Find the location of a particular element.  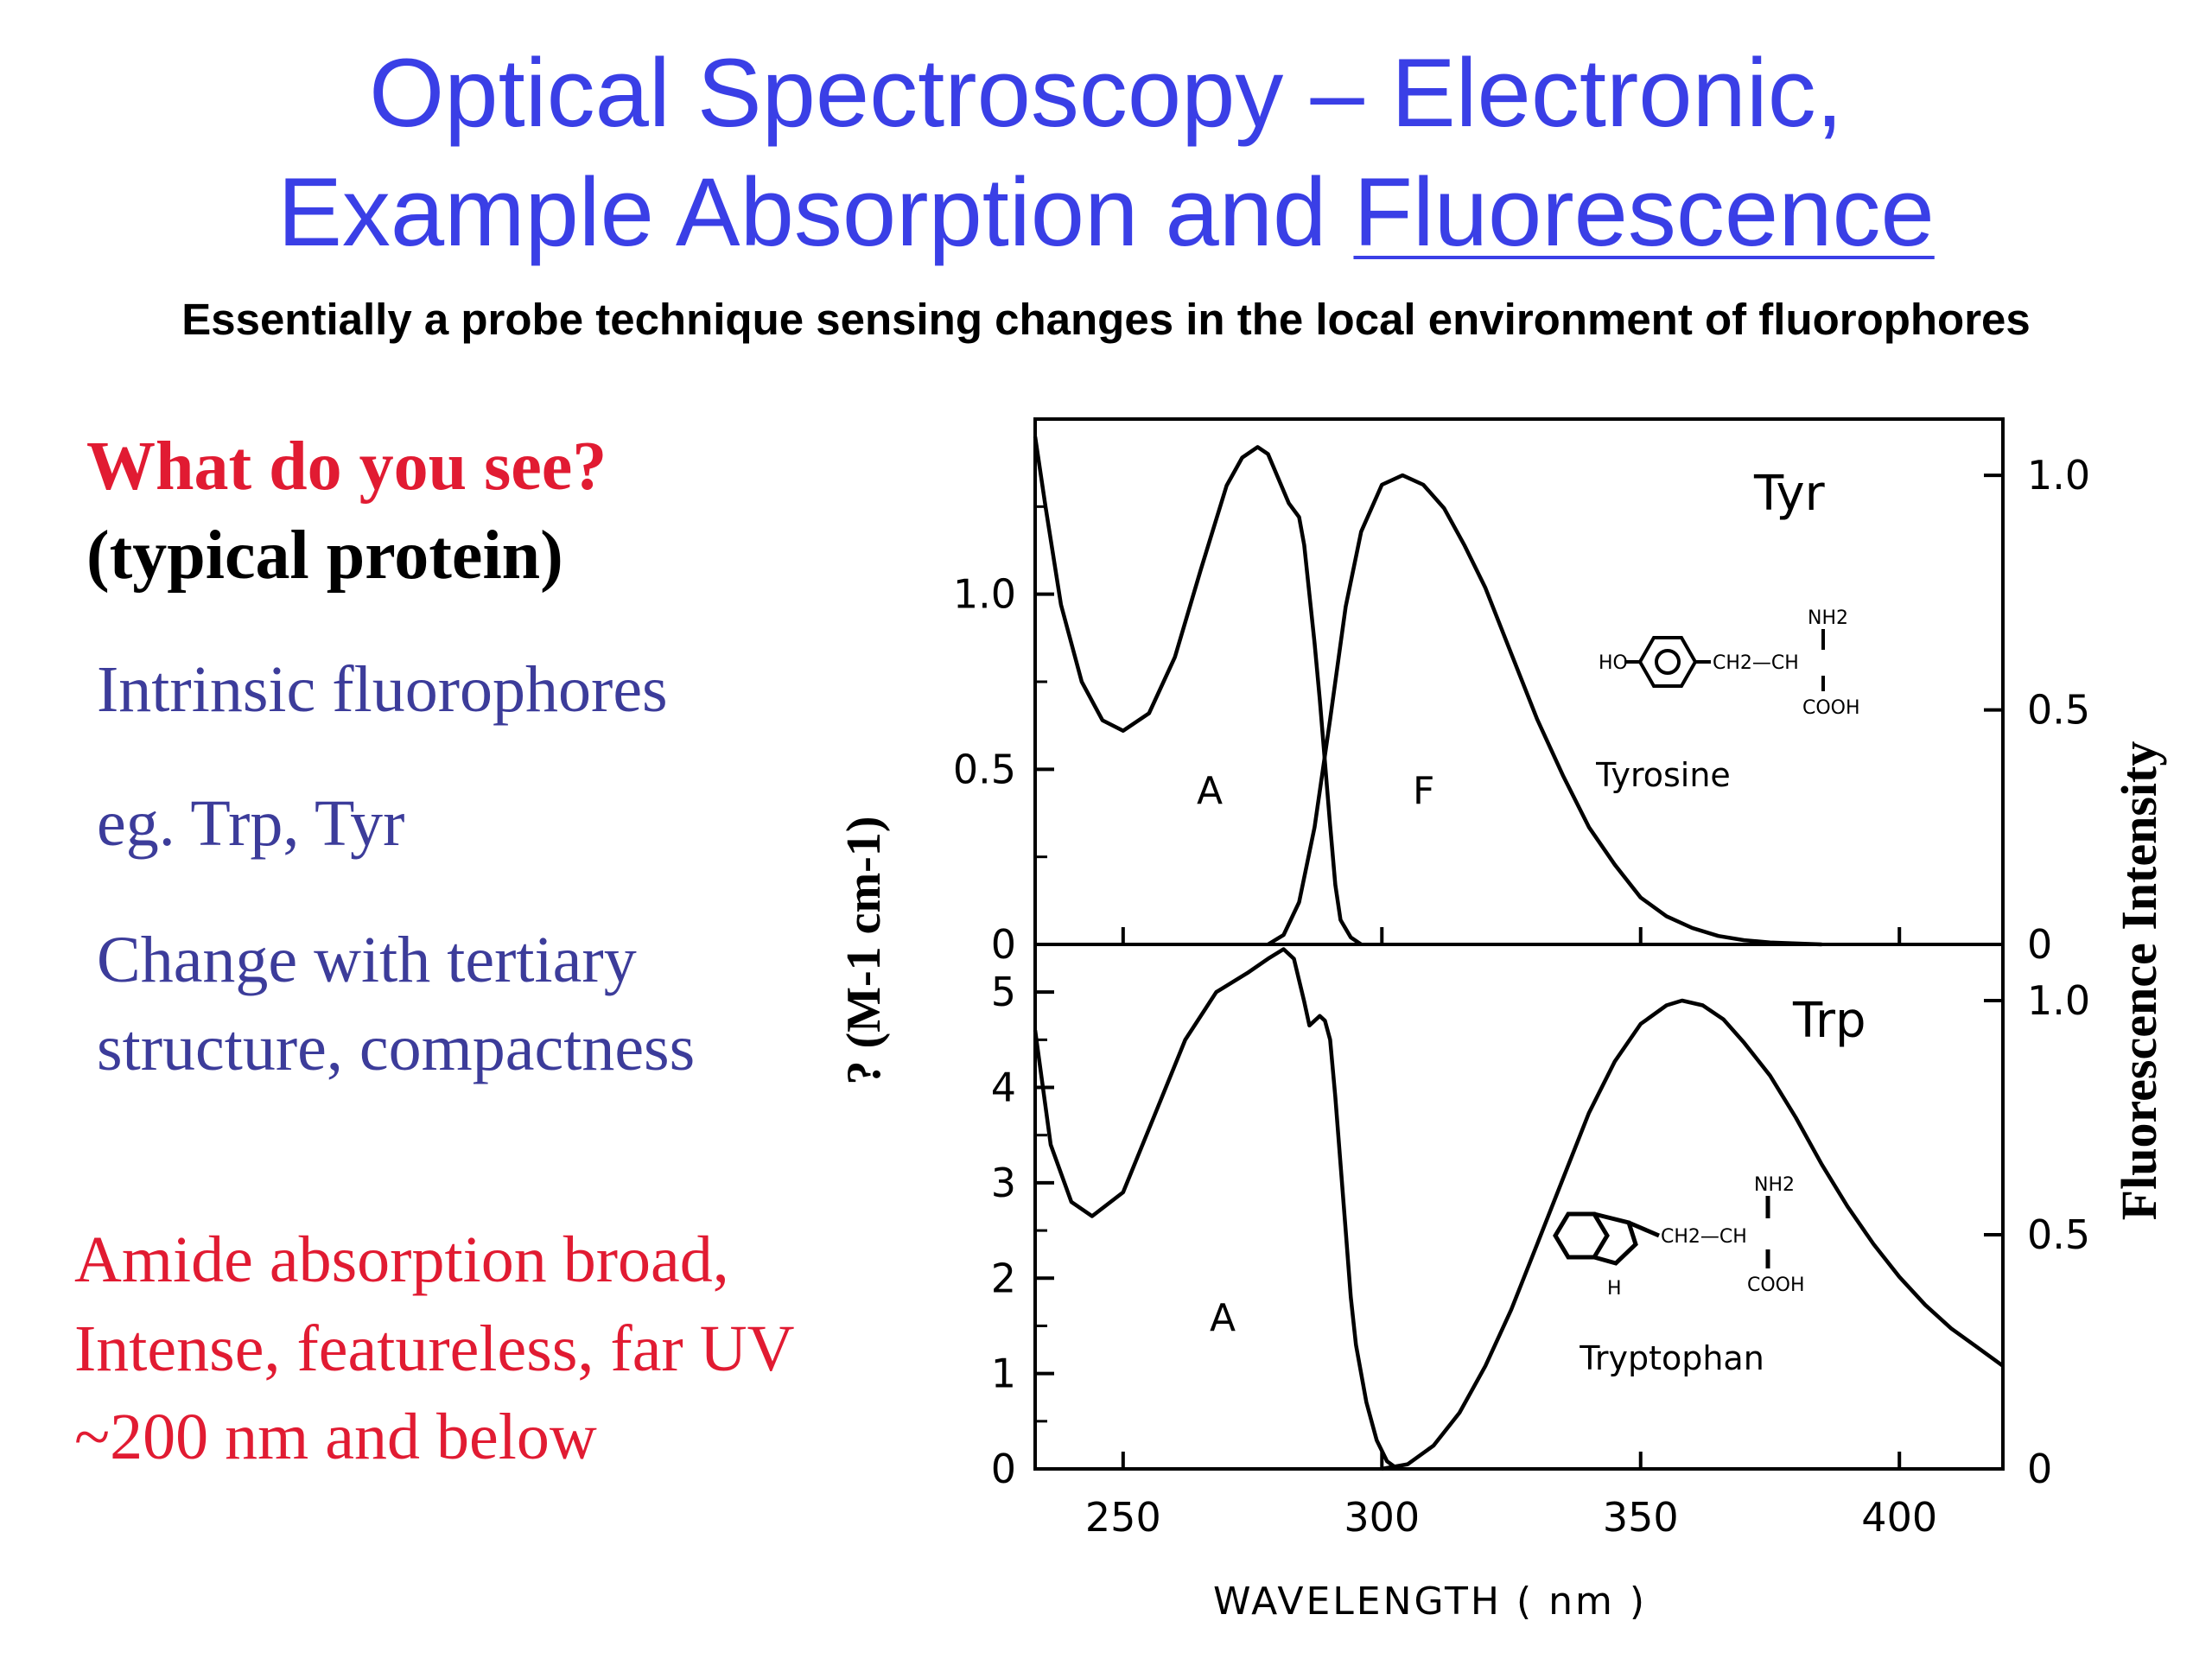

amide-note-line3: ~200 nm and below is located at coordinates (335, 1437).